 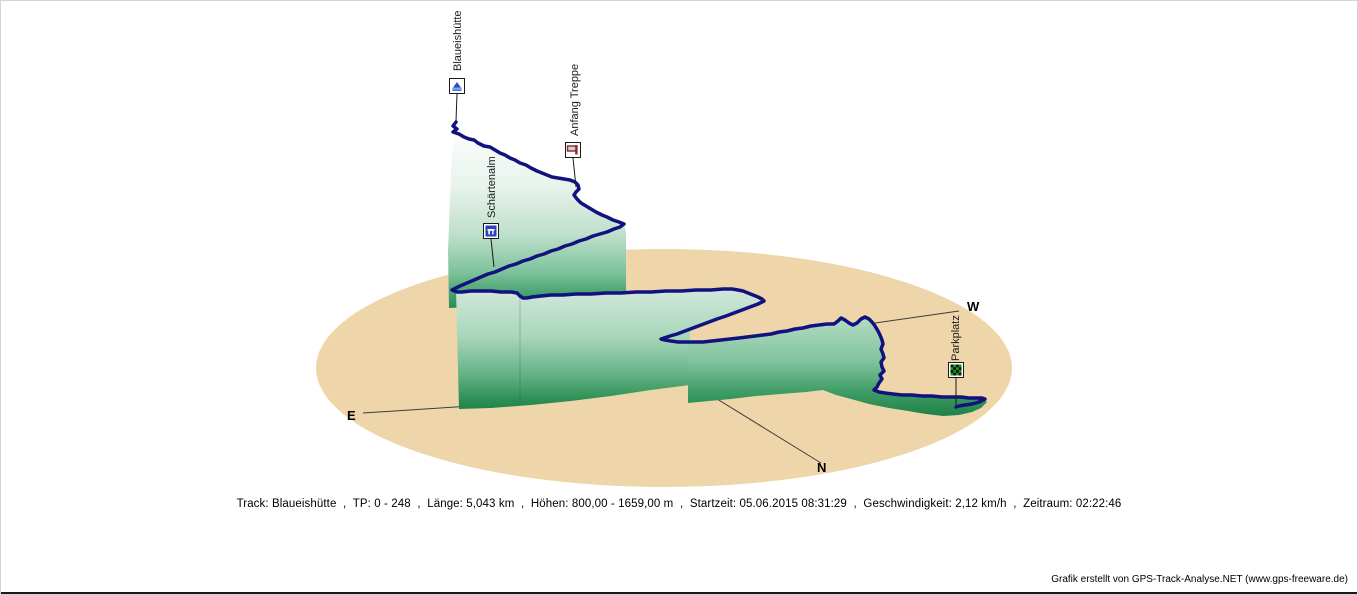 I want to click on wall-right-section, so click(x=837, y=367).